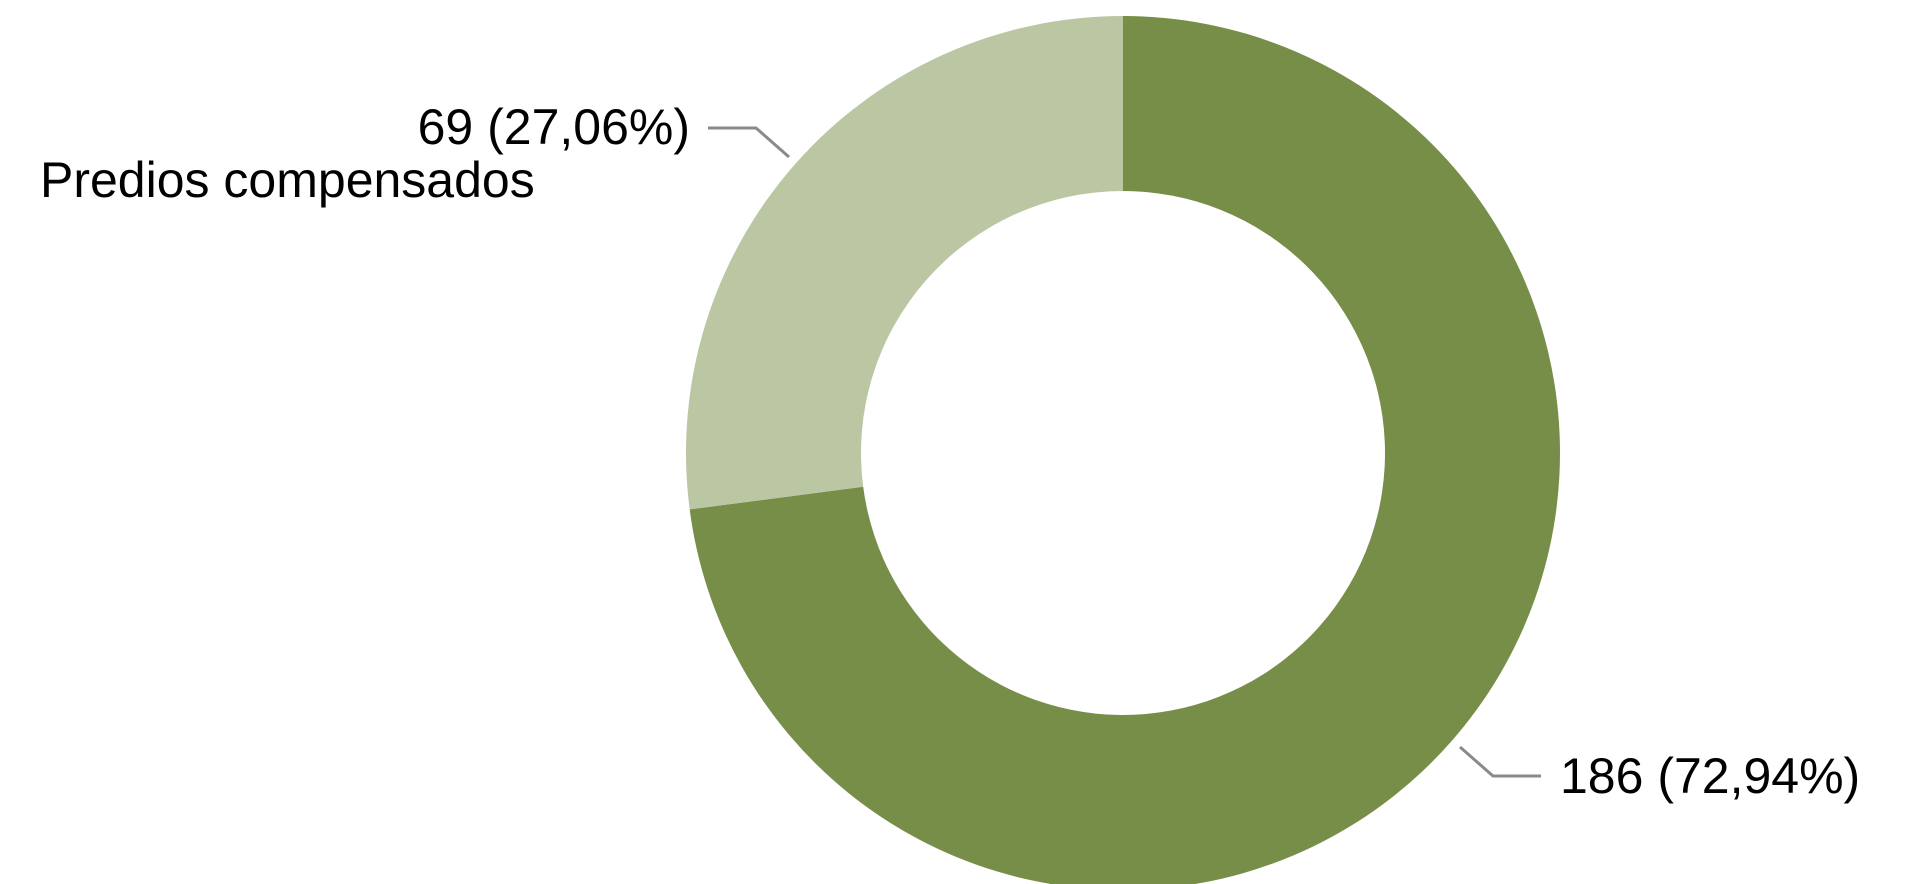  I want to click on donut-slice-predios-compensados, so click(904, 263).